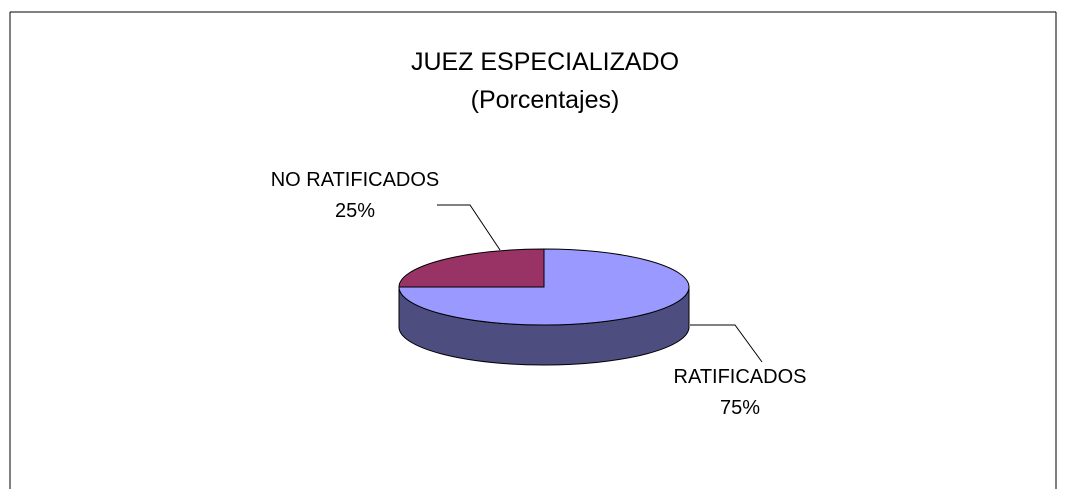 Image resolution: width=1066 pixels, height=489 pixels. I want to click on pie-slice, so click(471, 268).